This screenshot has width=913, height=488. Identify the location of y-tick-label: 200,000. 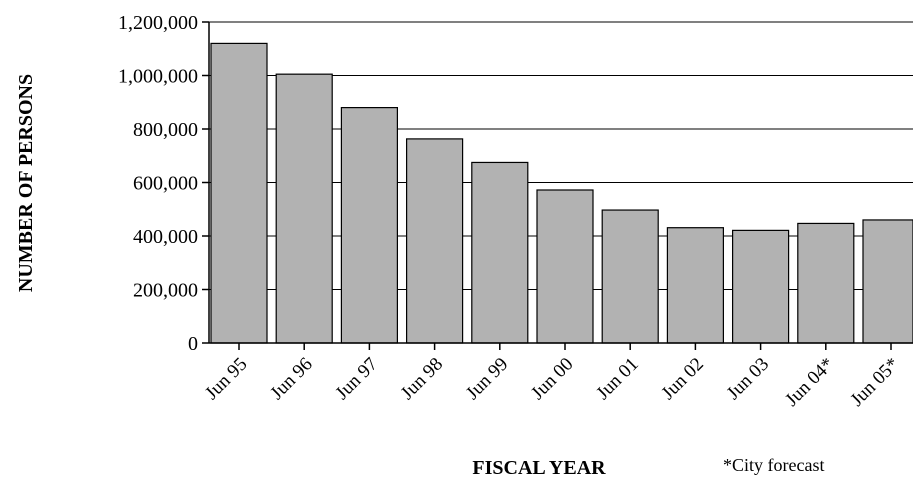
(165, 291).